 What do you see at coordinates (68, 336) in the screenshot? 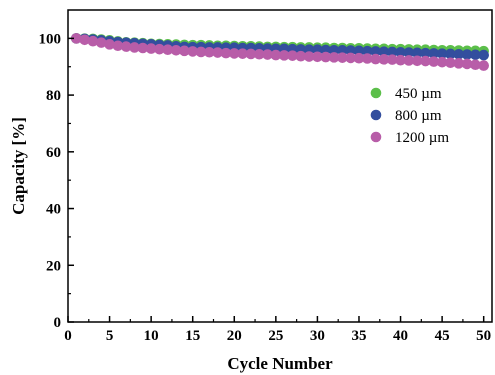
I see `x-tick-label: 0` at bounding box center [68, 336].